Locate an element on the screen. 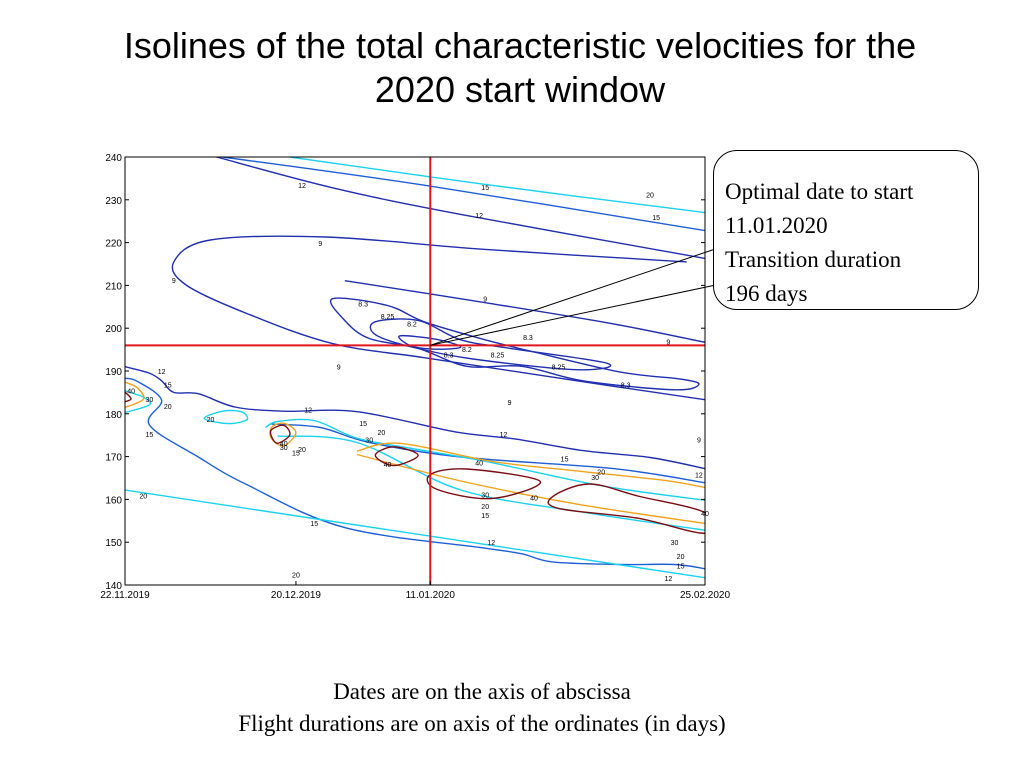 The width and height of the screenshot is (1024, 768). x-tick-label: 25.02.2020 is located at coordinates (705, 595).